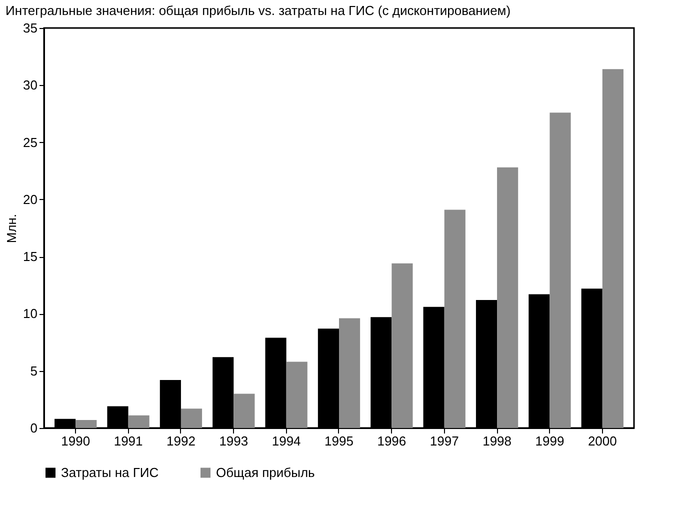 The width and height of the screenshot is (677, 530). What do you see at coordinates (12, 229) in the screenshot?
I see `y-axis-title: Млн.` at bounding box center [12, 229].